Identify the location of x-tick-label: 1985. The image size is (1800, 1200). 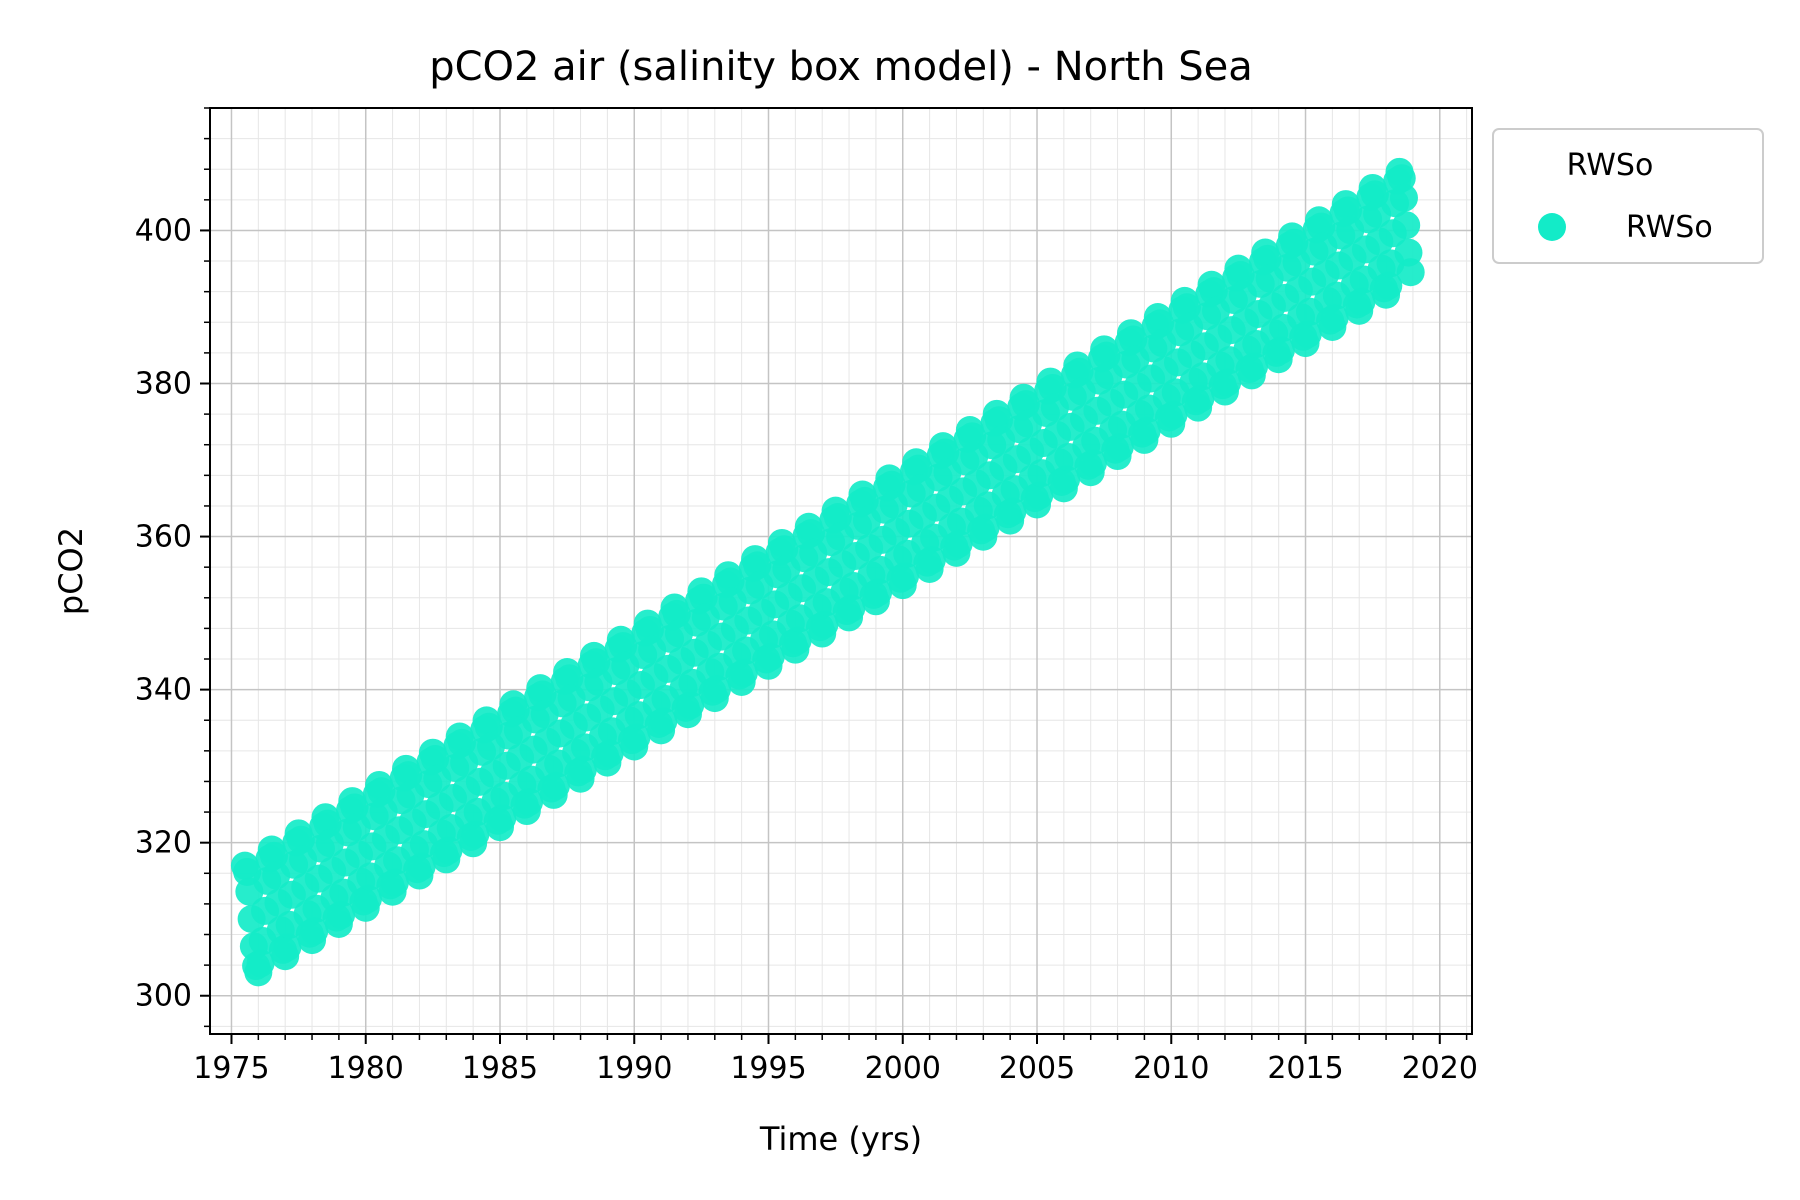
(500, 1068).